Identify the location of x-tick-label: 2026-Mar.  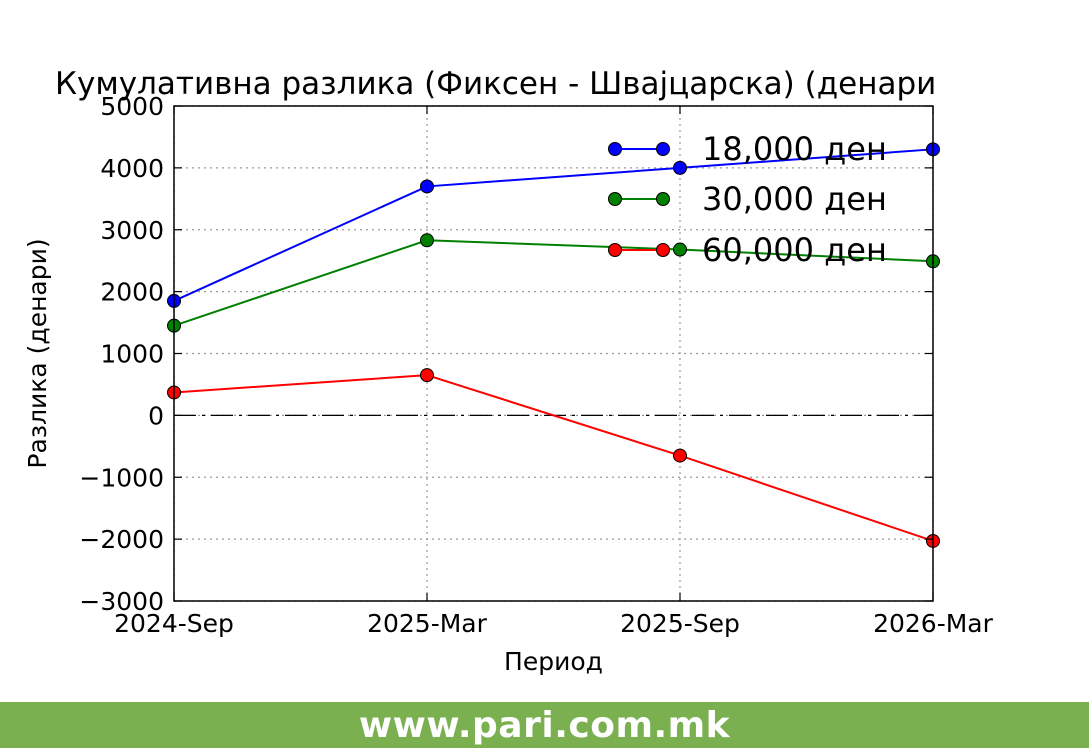
(933, 623).